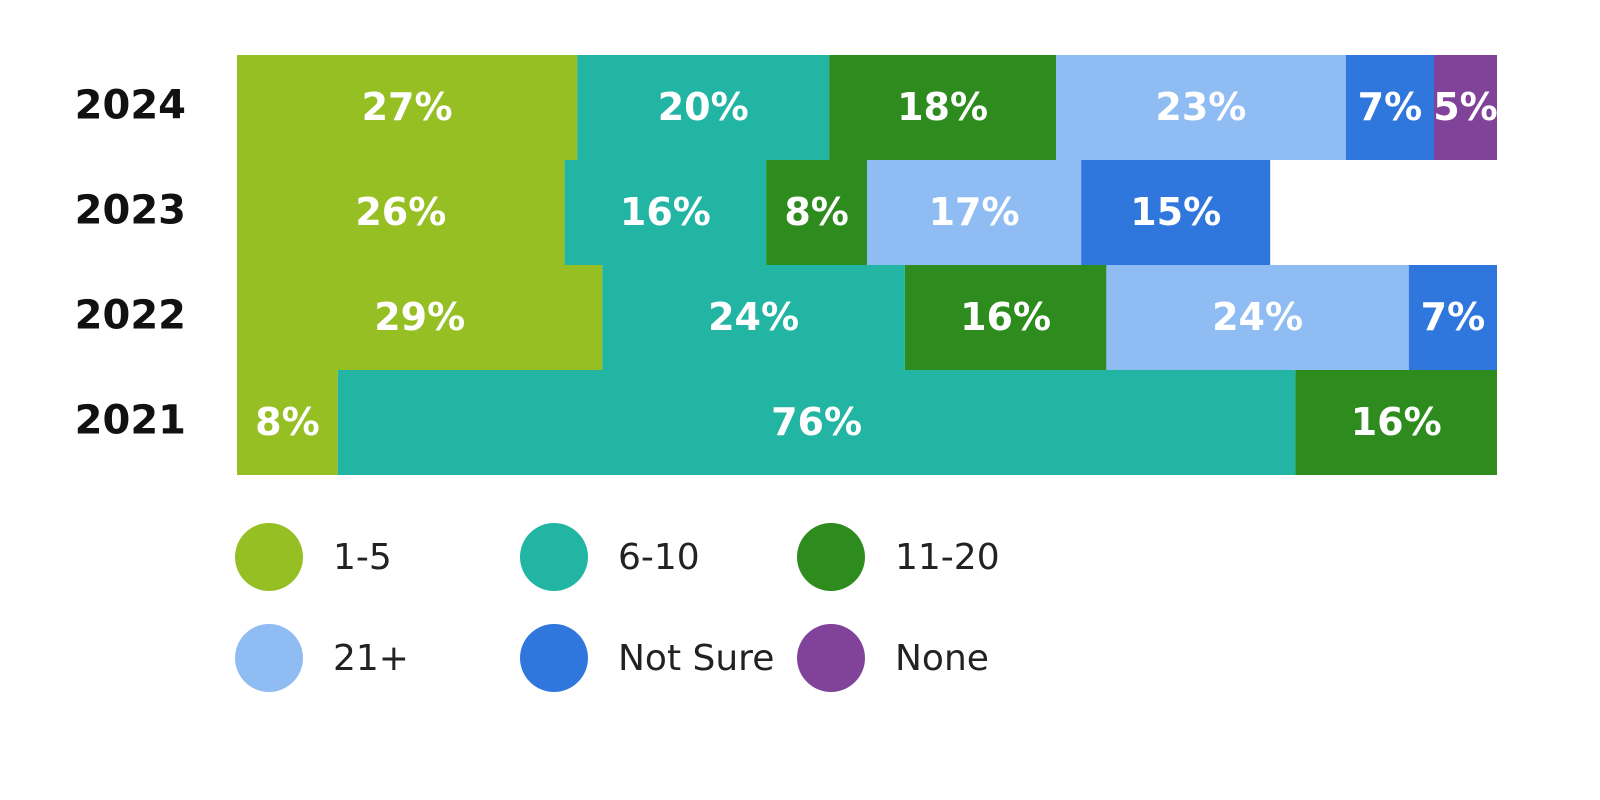 The height and width of the screenshot is (800, 1600). What do you see at coordinates (130, 316) in the screenshot?
I see `y-tick-label: 2022` at bounding box center [130, 316].